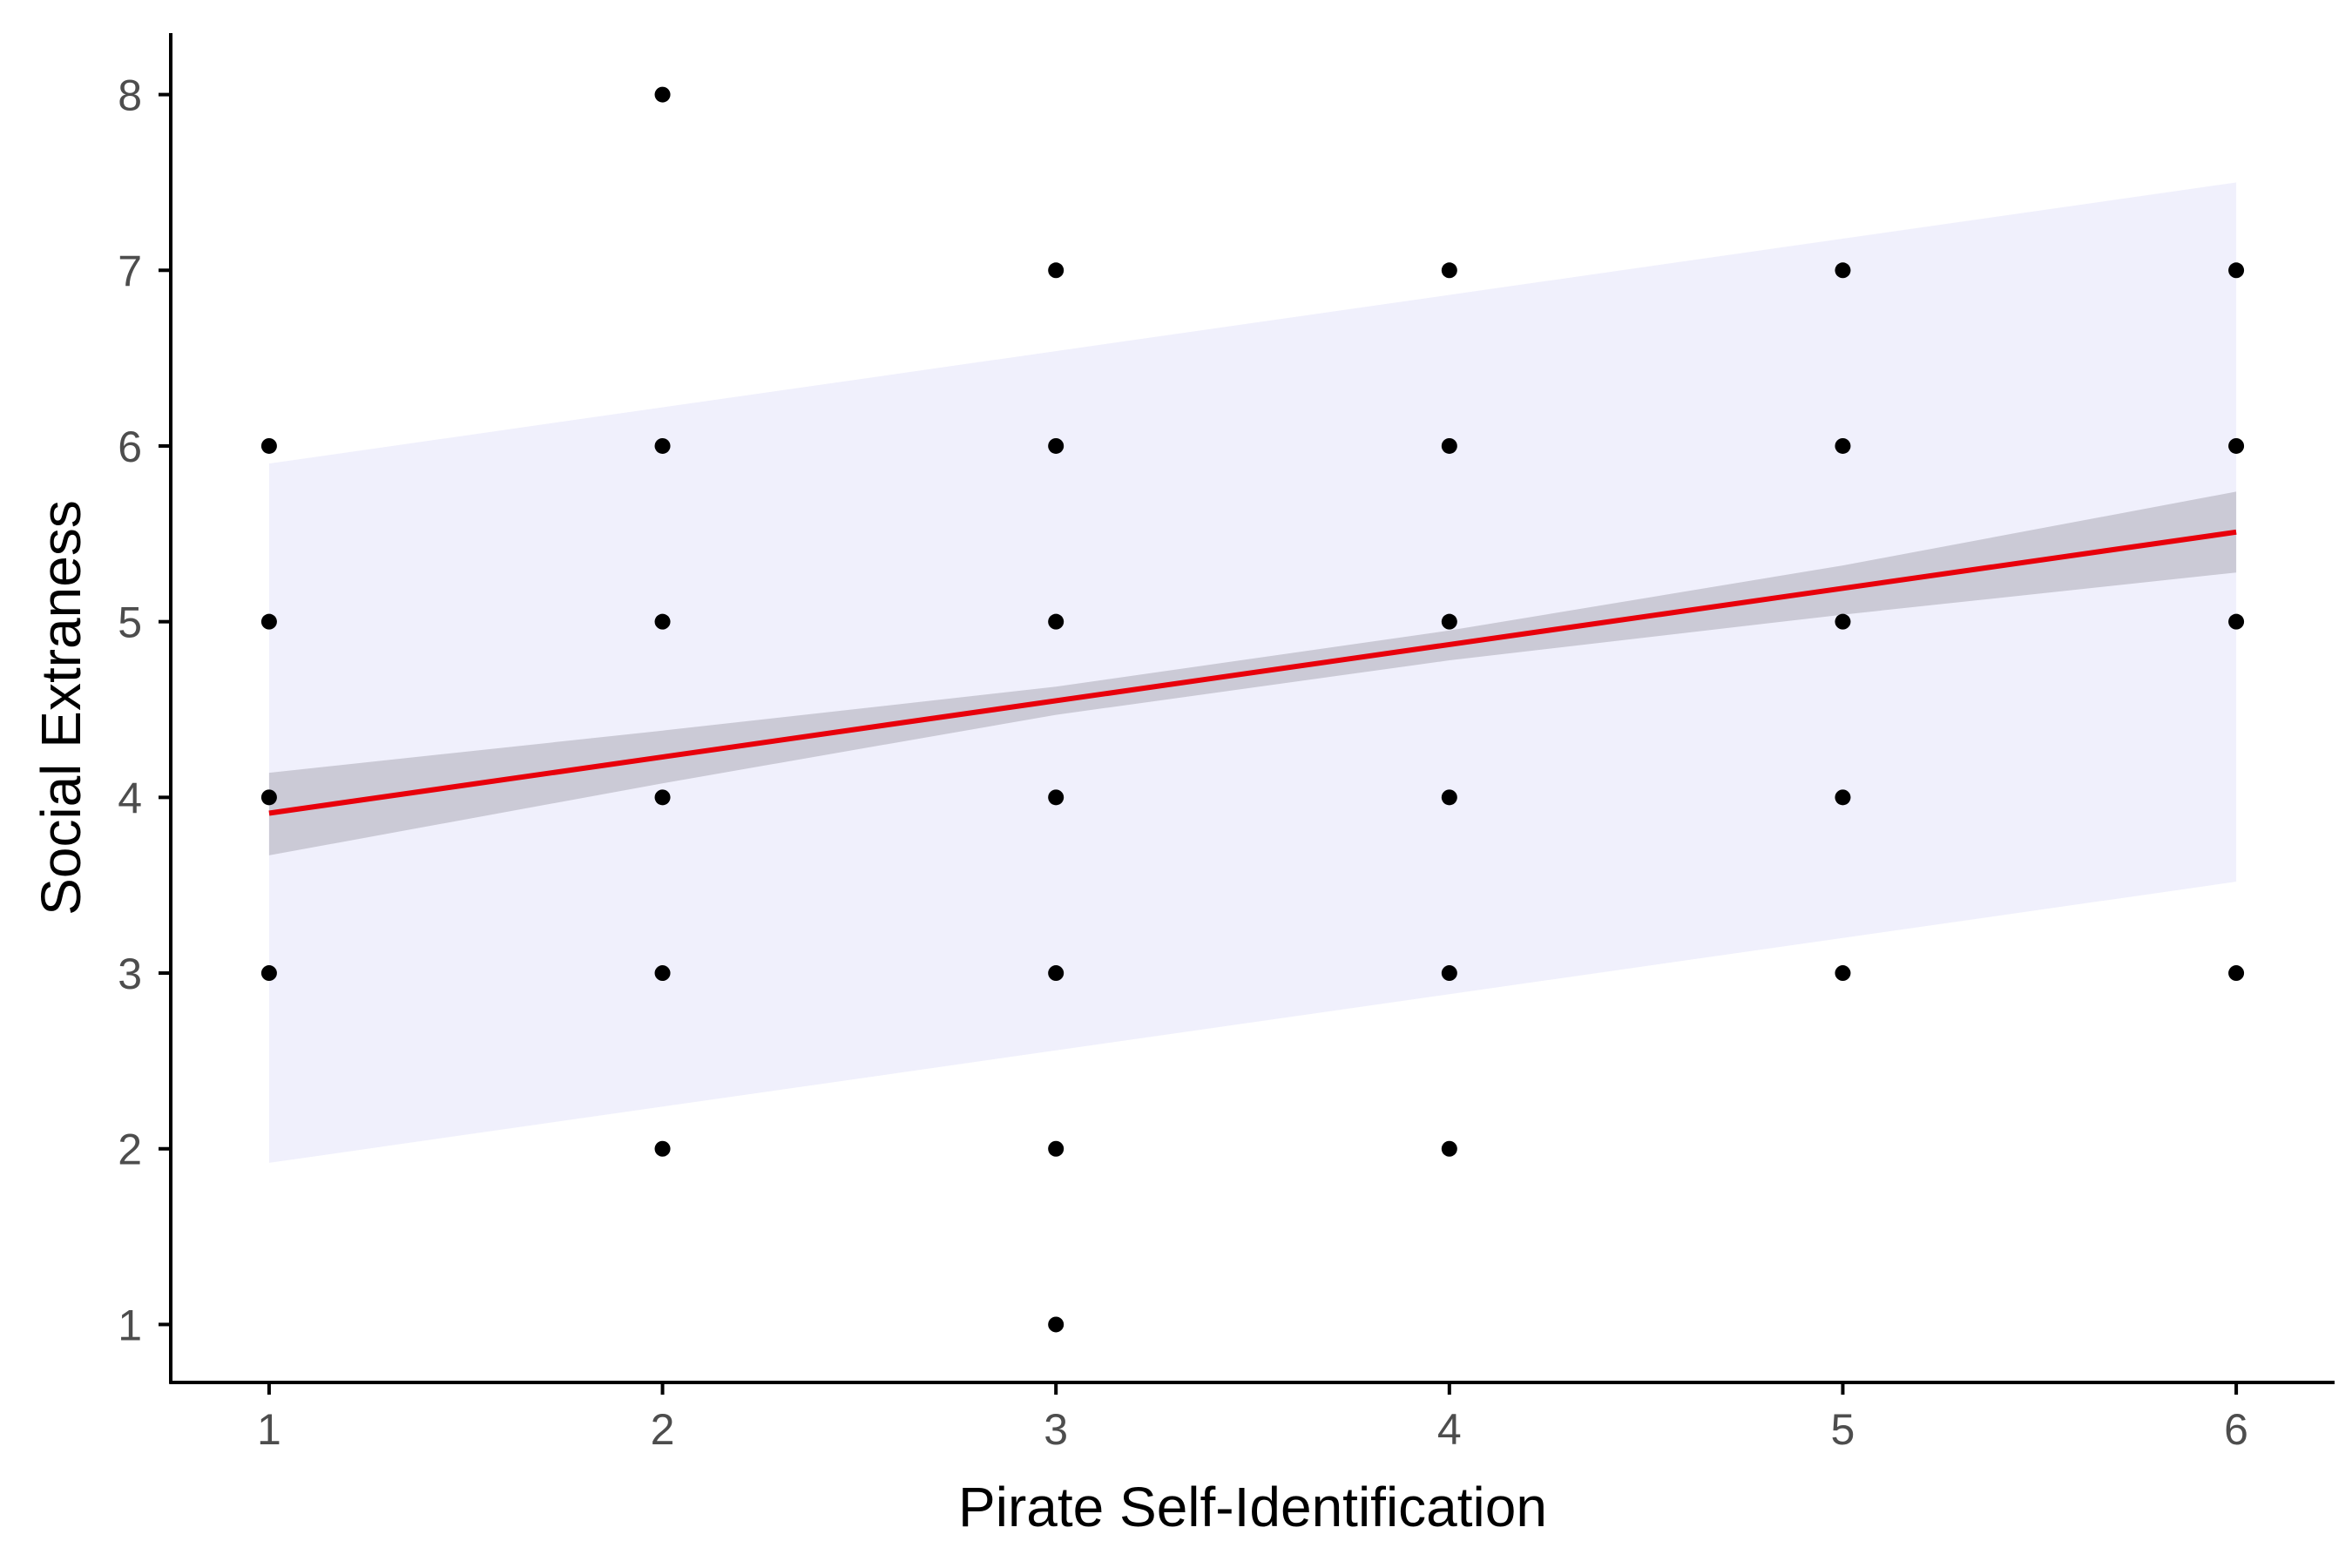 Image resolution: width=2352 pixels, height=1568 pixels. What do you see at coordinates (130, 95) in the screenshot?
I see `y-tick-label: 8` at bounding box center [130, 95].